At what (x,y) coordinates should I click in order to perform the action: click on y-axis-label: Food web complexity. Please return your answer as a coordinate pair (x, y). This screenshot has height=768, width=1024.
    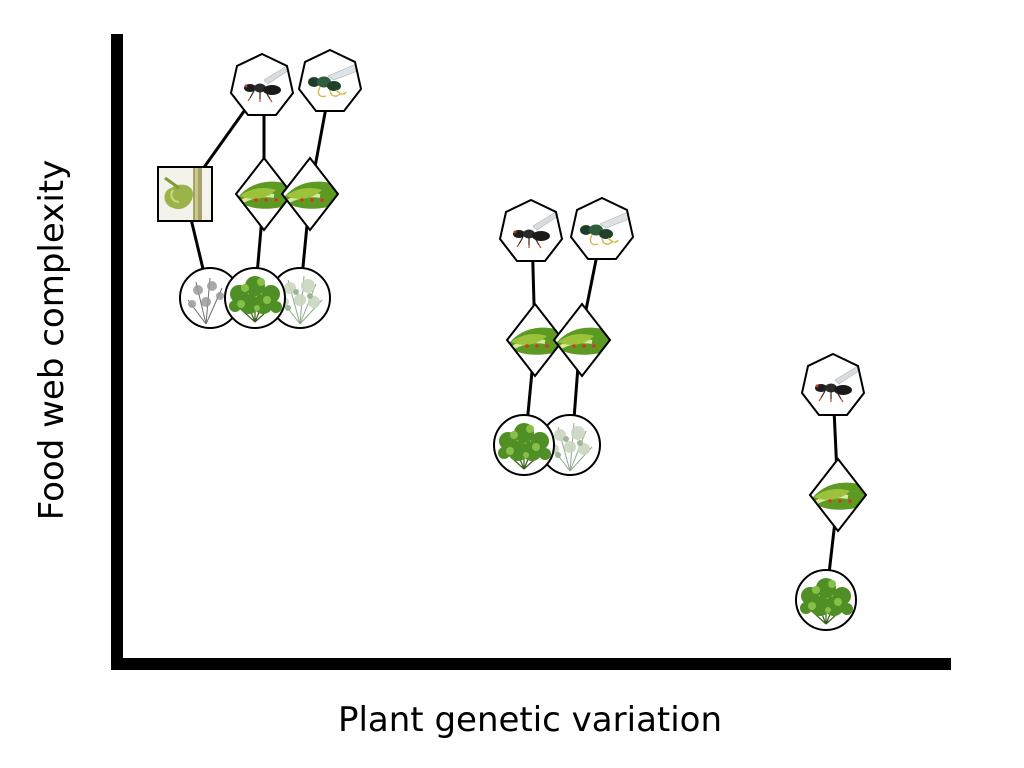
    Looking at the image, I should click on (52, 340).